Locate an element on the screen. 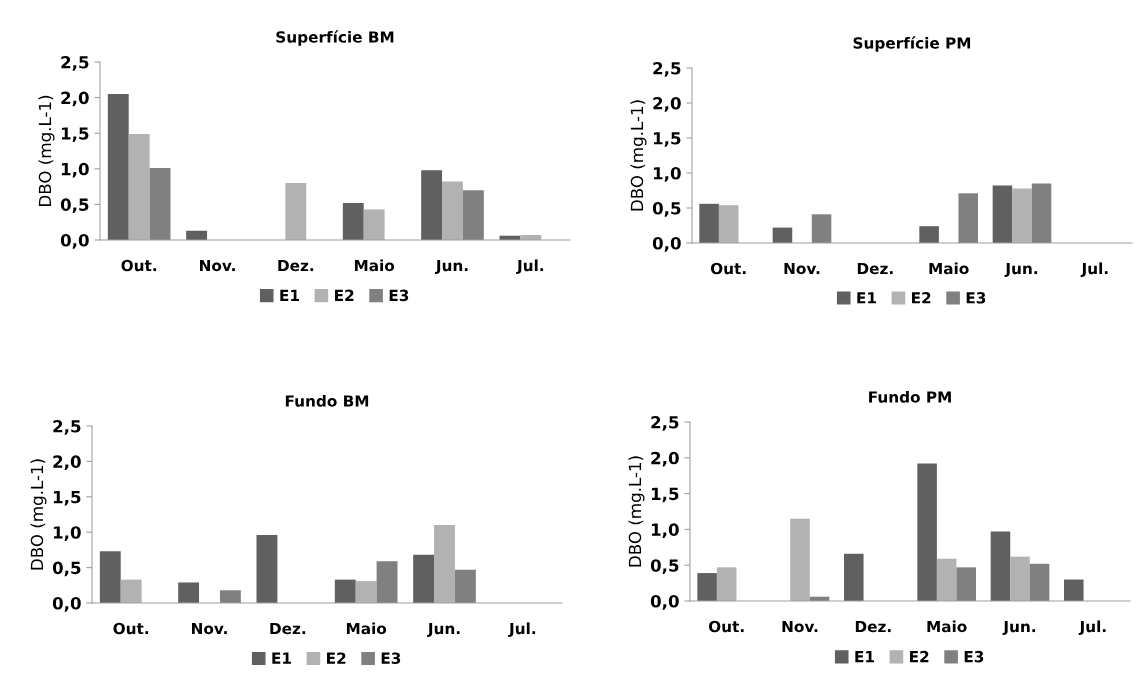 Image resolution: width=1146 pixels, height=695 pixels. chart-title: Superfície BM is located at coordinates (335, 38).